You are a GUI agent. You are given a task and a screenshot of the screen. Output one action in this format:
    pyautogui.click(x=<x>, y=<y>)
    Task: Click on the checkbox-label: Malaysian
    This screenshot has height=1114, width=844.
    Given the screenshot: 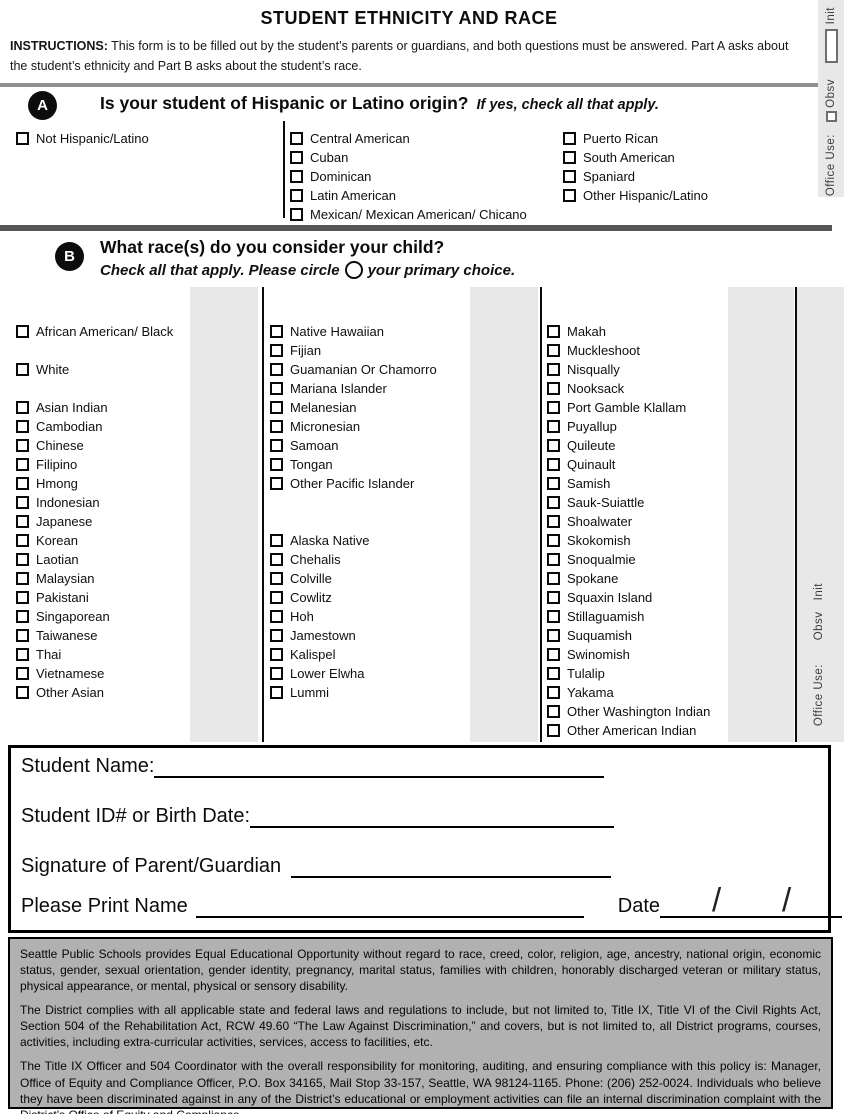 What is the action you would take?
    pyautogui.click(x=65, y=578)
    